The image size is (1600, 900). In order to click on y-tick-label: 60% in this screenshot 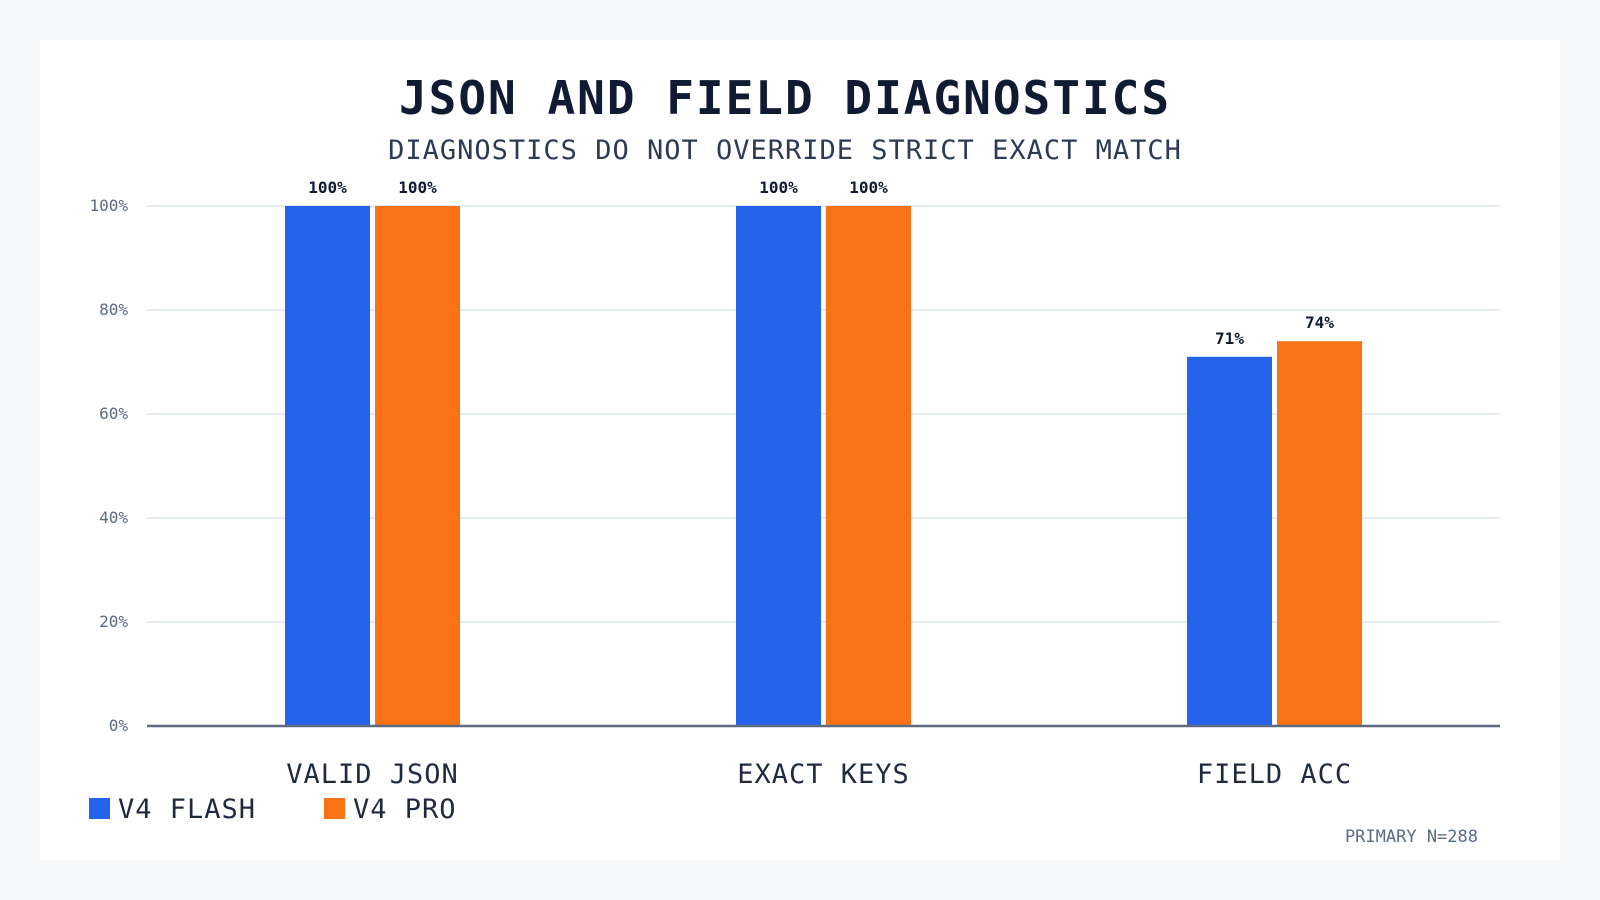, I will do `click(113, 413)`.